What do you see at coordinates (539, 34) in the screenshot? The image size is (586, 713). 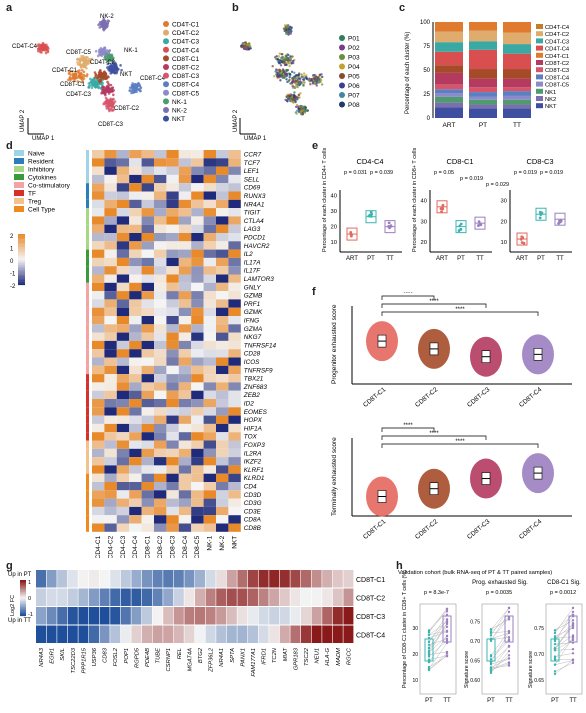 I see `legend-swatch` at bounding box center [539, 34].